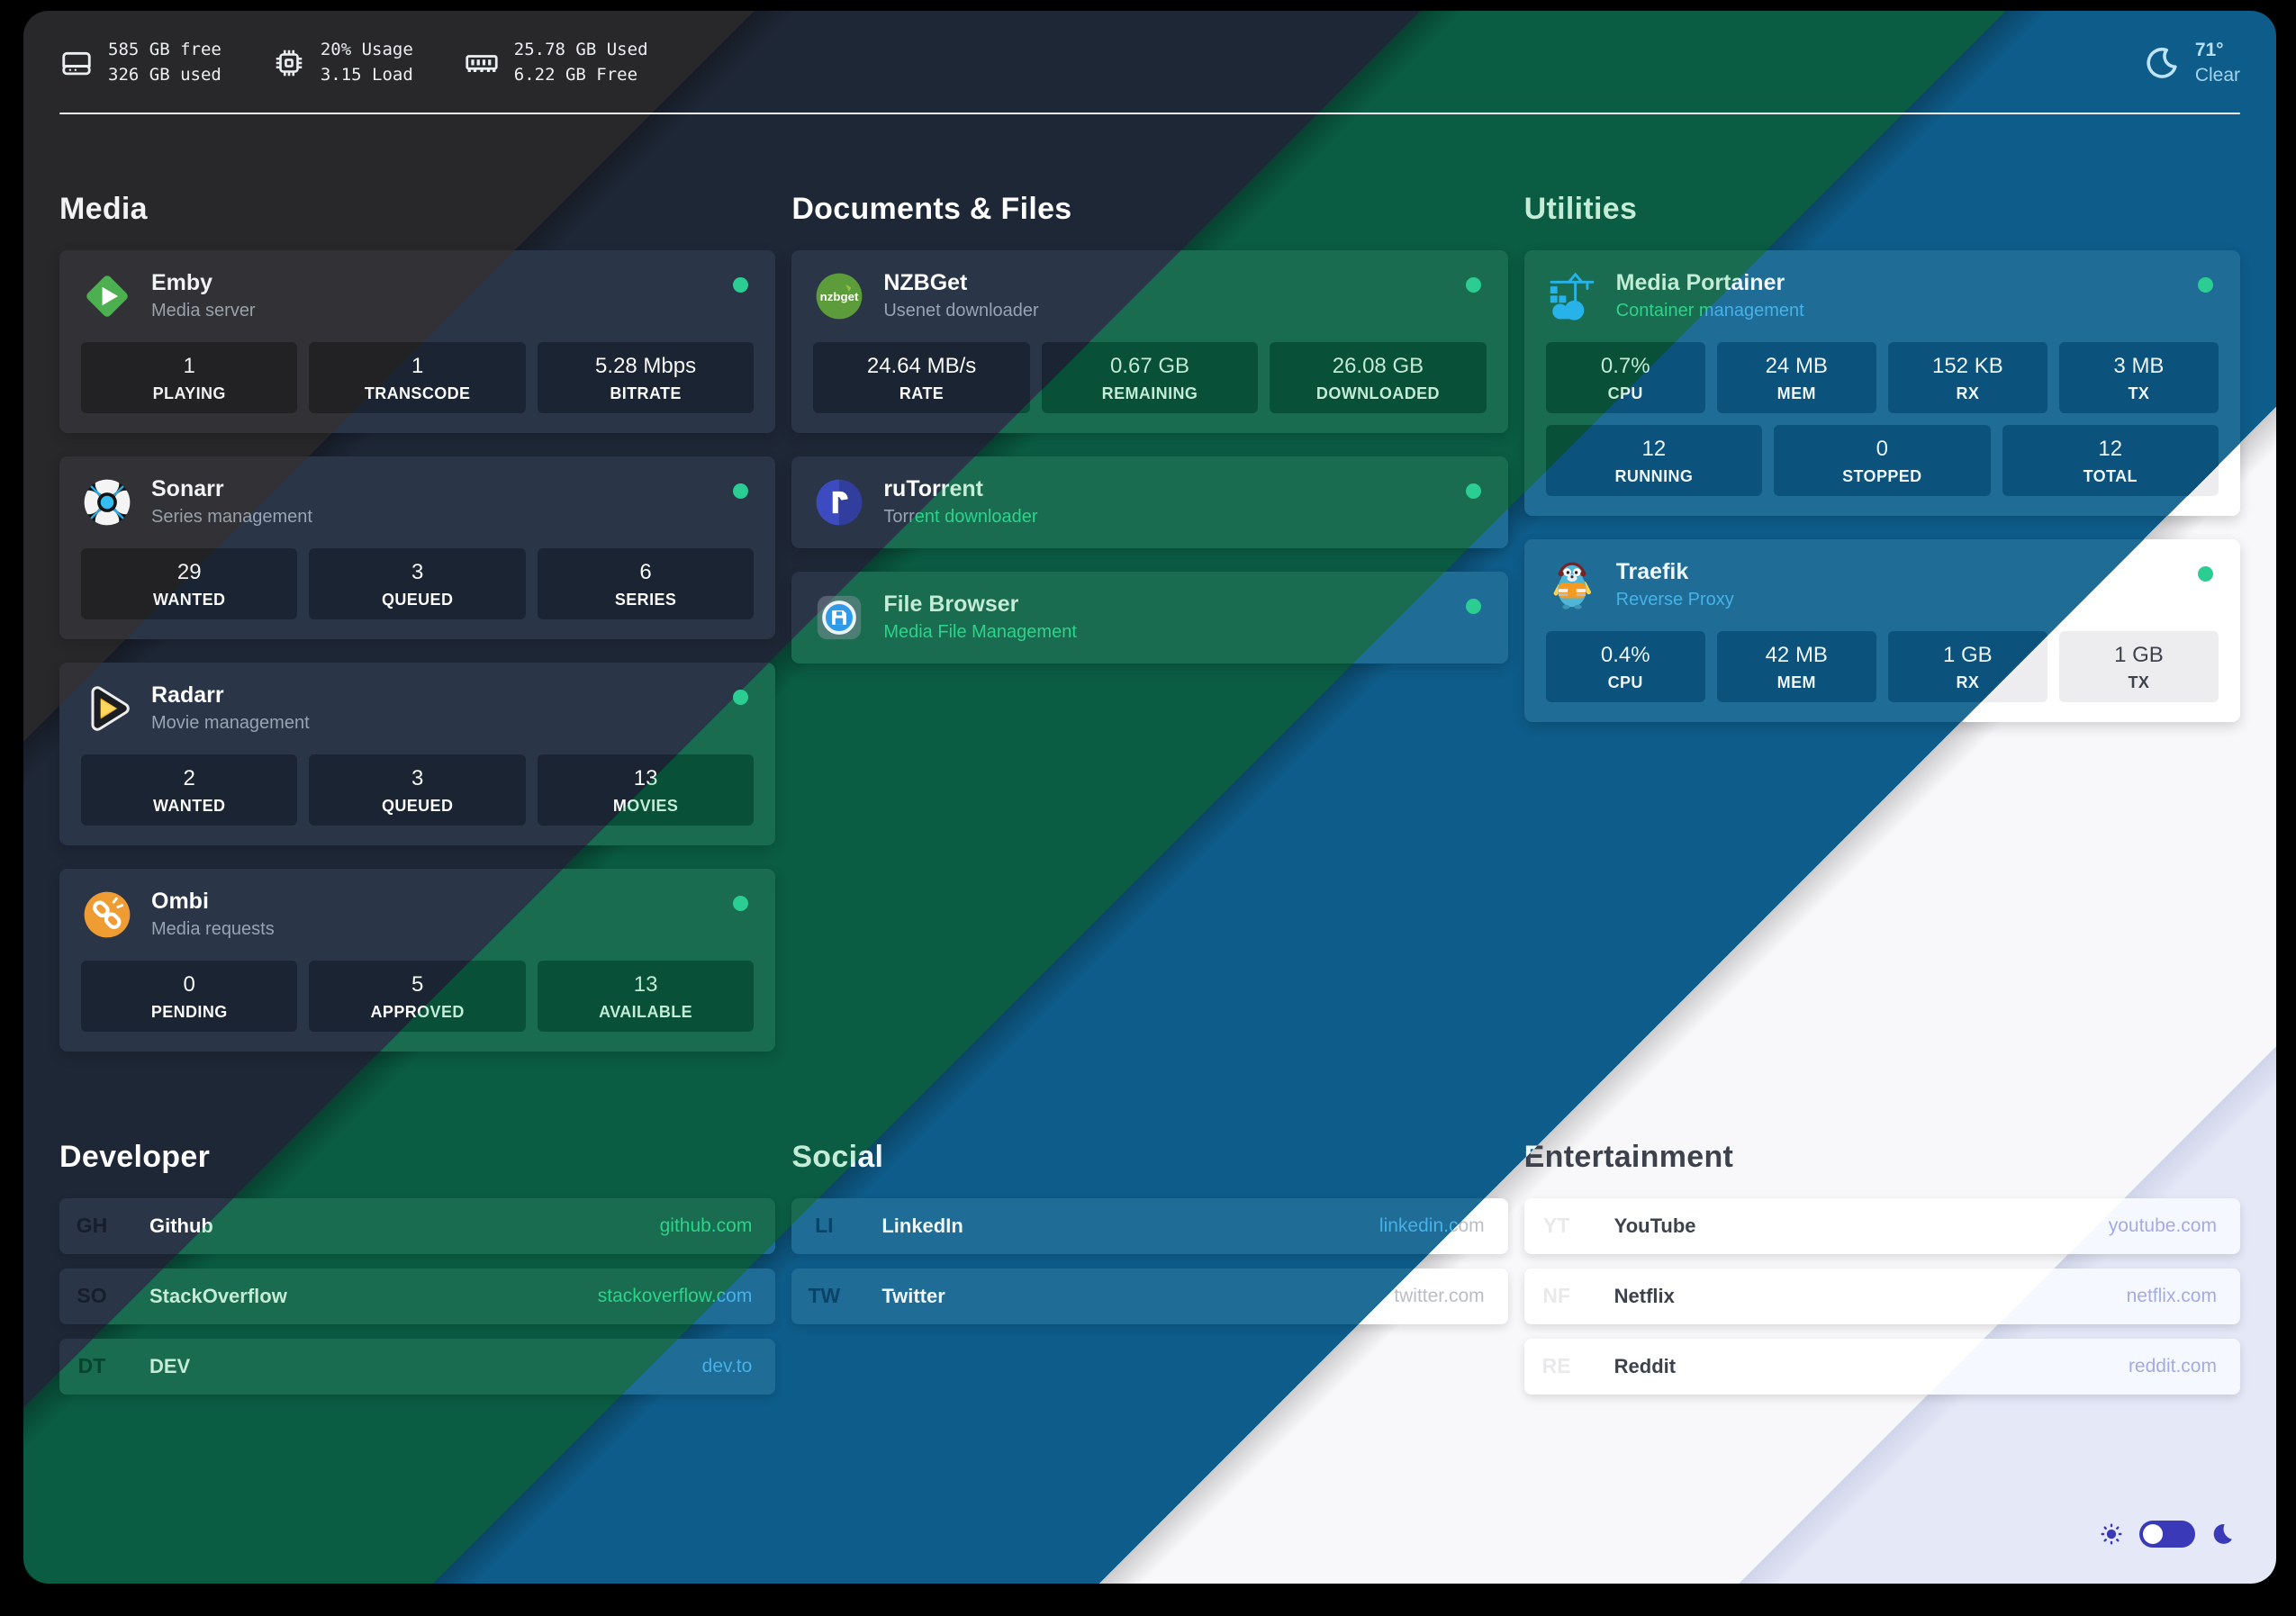 Image resolution: width=2296 pixels, height=1616 pixels. What do you see at coordinates (203, 283) in the screenshot?
I see `service-name: Emby` at bounding box center [203, 283].